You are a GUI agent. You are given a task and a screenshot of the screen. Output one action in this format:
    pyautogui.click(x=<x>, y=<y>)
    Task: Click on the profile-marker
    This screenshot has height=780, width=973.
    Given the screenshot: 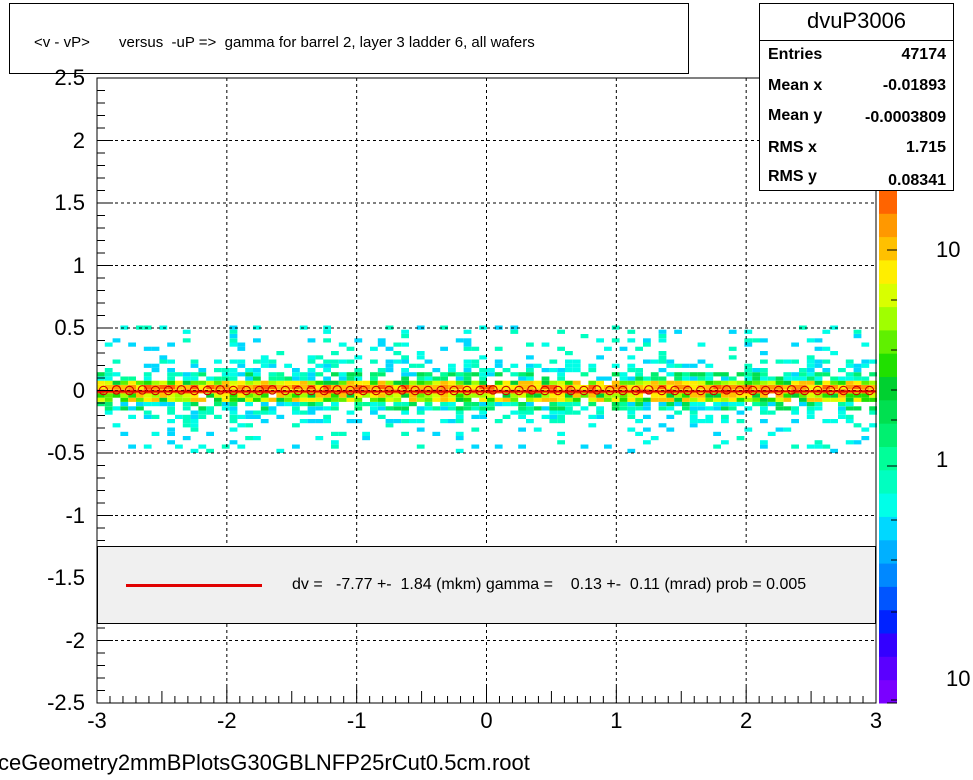 What is the action you would take?
    pyautogui.click(x=726, y=390)
    